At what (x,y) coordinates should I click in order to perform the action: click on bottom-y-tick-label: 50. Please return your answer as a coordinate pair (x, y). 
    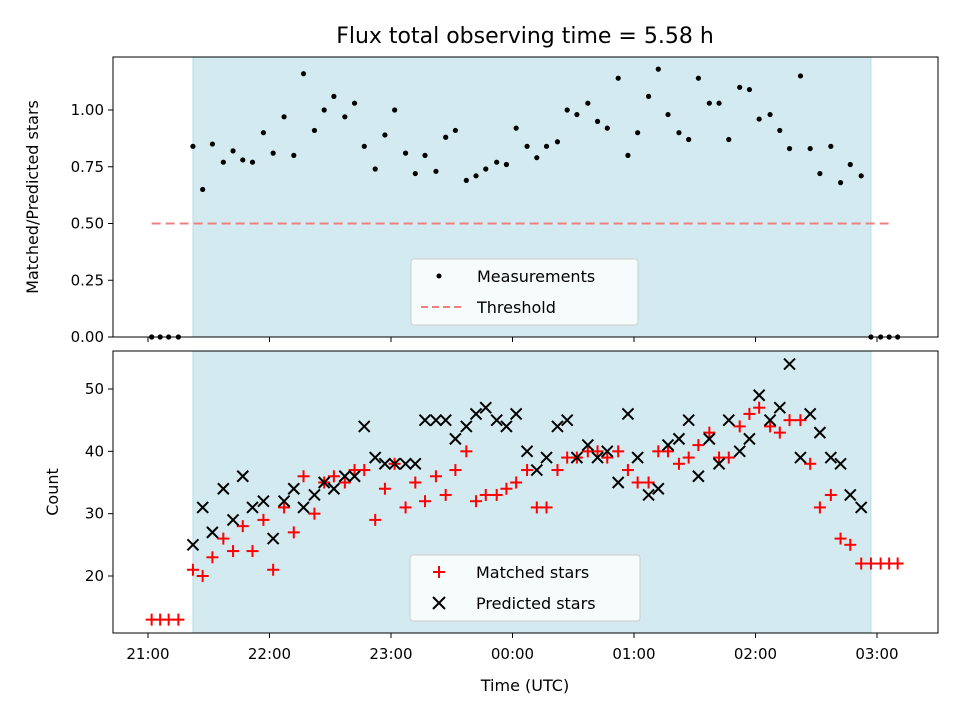
    Looking at the image, I should click on (94, 389).